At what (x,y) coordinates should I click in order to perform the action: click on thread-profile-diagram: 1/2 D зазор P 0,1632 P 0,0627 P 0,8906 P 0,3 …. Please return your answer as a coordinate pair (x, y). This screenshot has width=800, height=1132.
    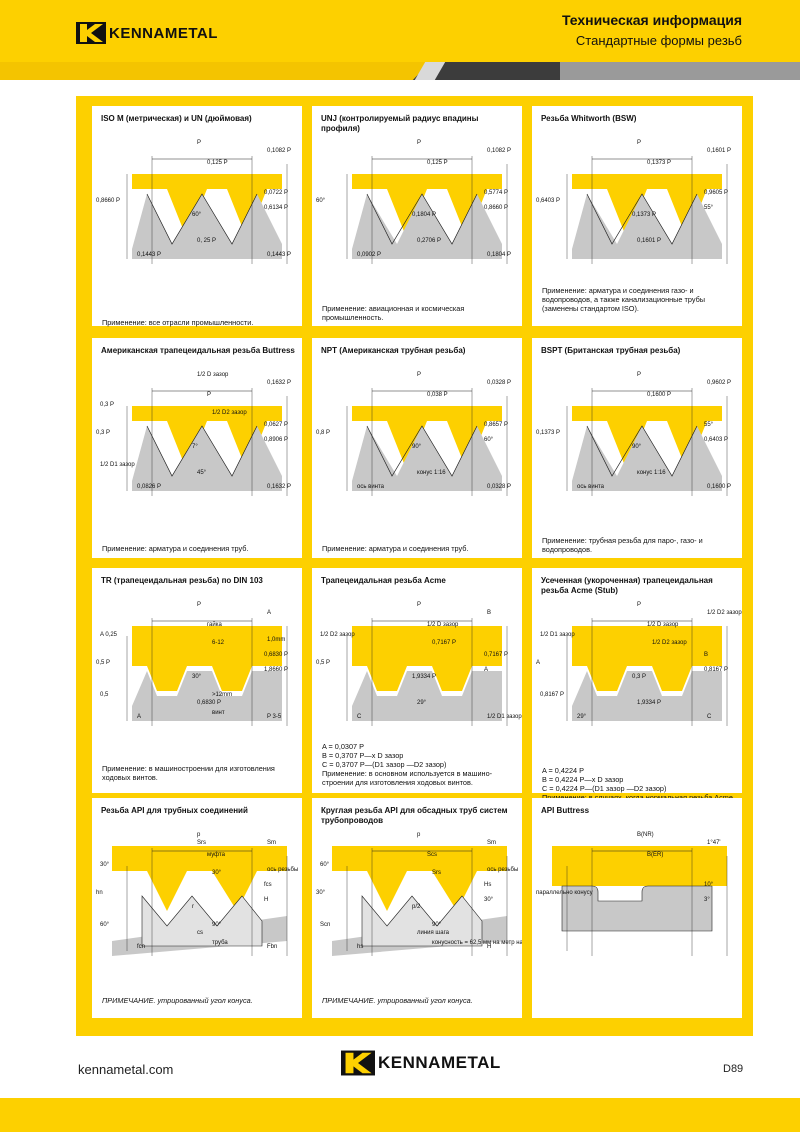
    Looking at the image, I should click on (193, 434).